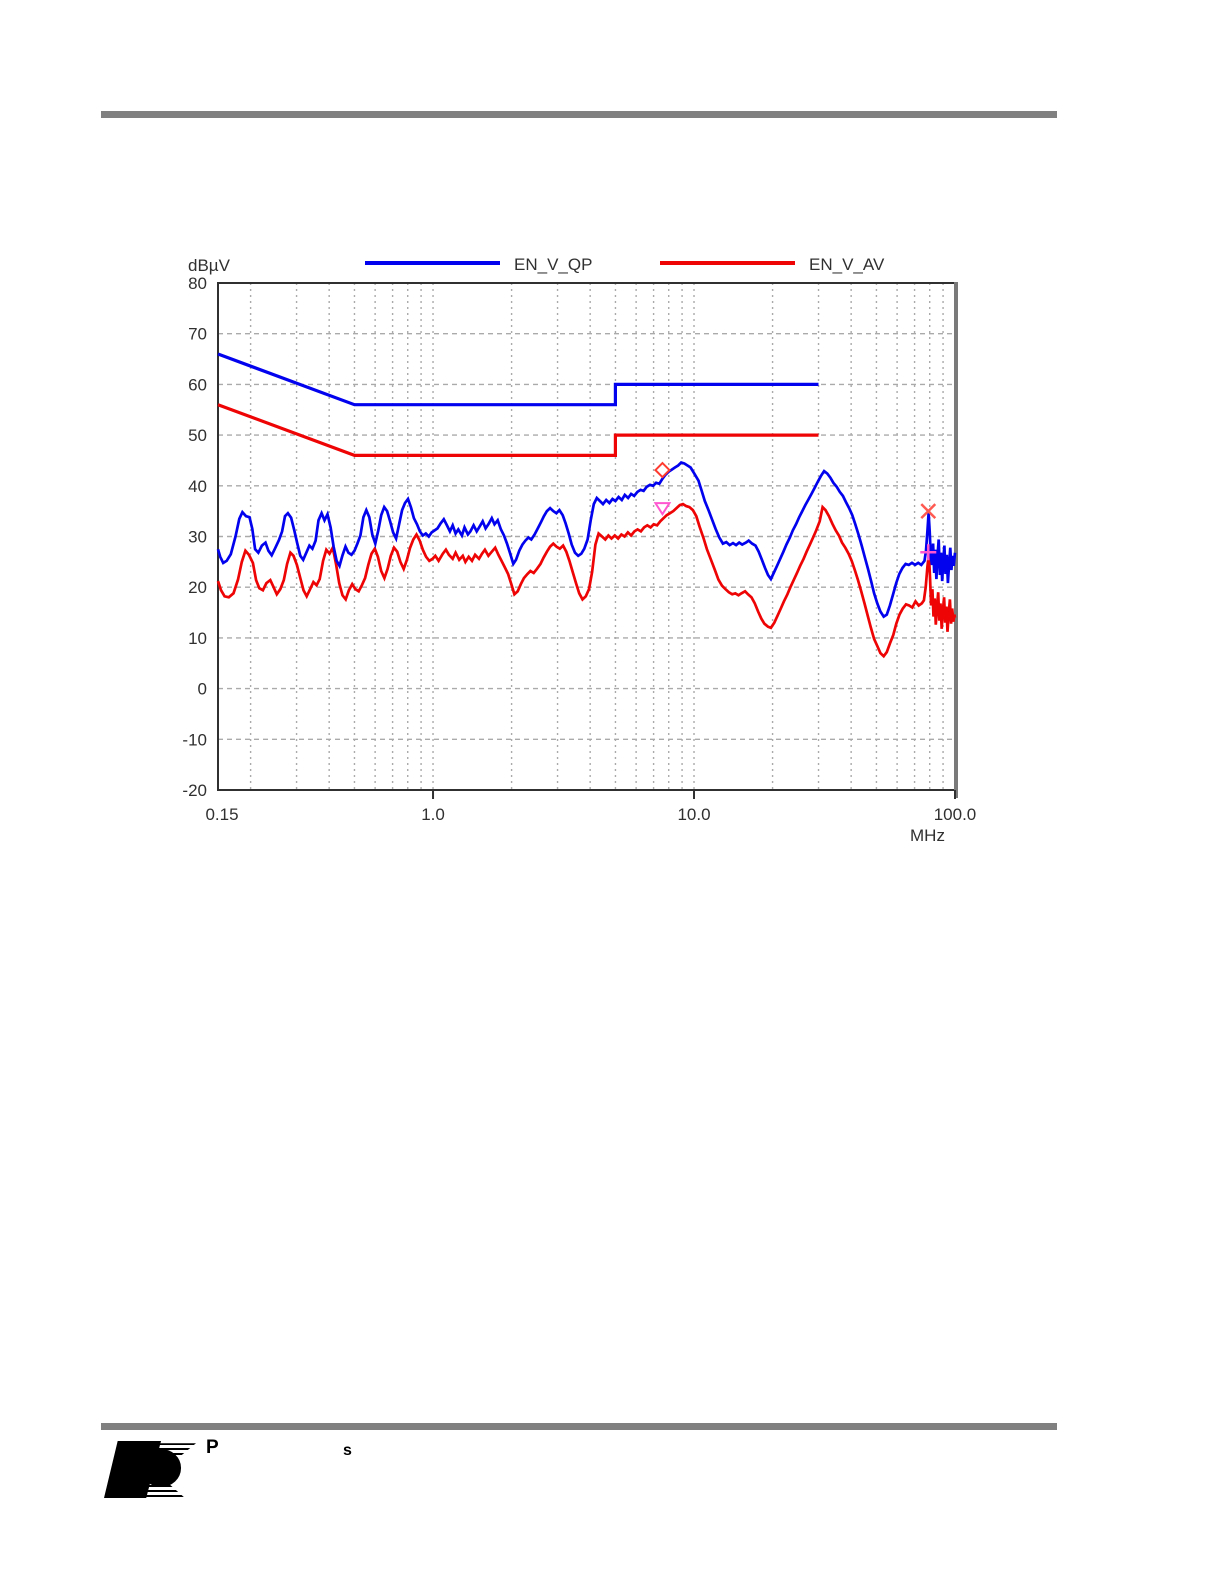 The height and width of the screenshot is (1584, 1224). I want to click on y-axis-unit-label: dBµV, so click(209, 265).